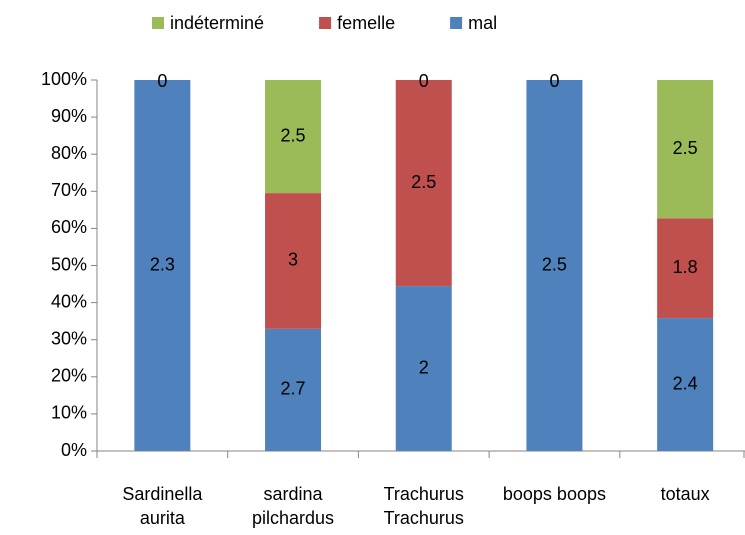 The width and height of the screenshot is (745, 535). Describe the element at coordinates (293, 506) in the screenshot. I see `x-tick-label: sardina pilchardus` at that location.